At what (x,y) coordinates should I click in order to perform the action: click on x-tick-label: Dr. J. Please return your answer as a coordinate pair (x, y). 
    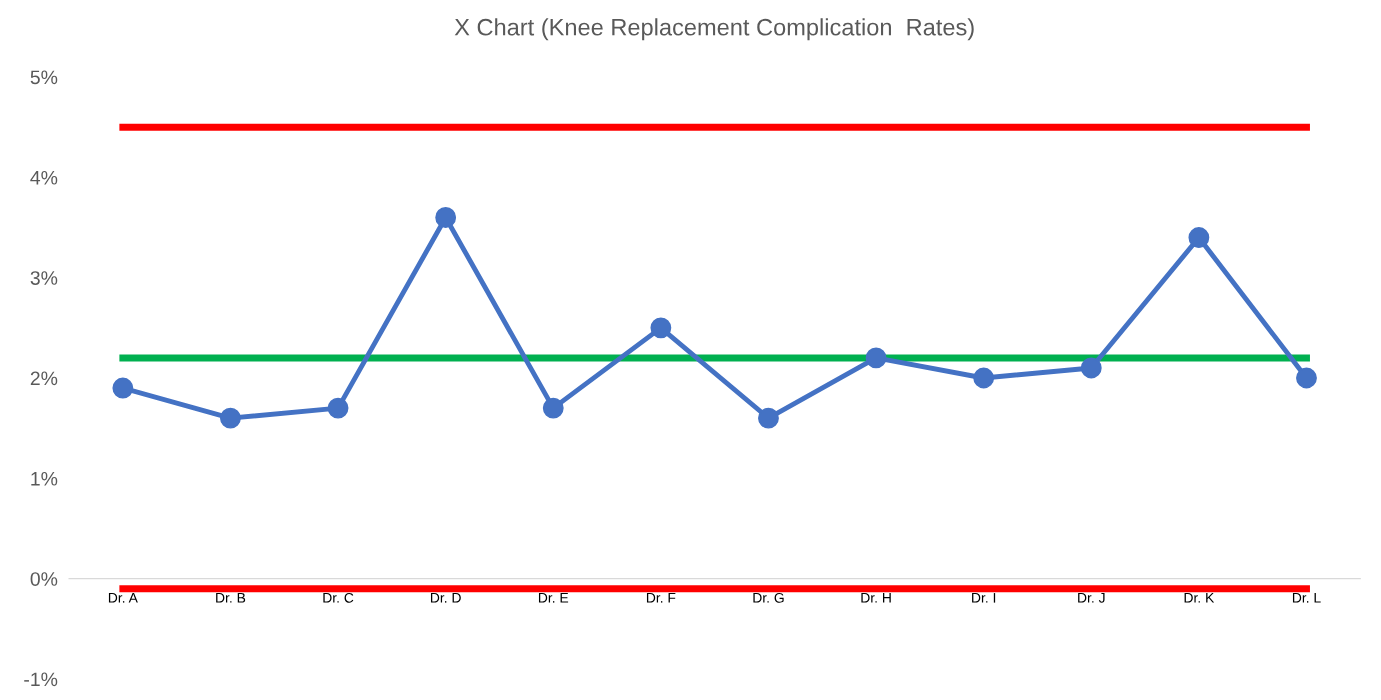
    Looking at the image, I should click on (1091, 598).